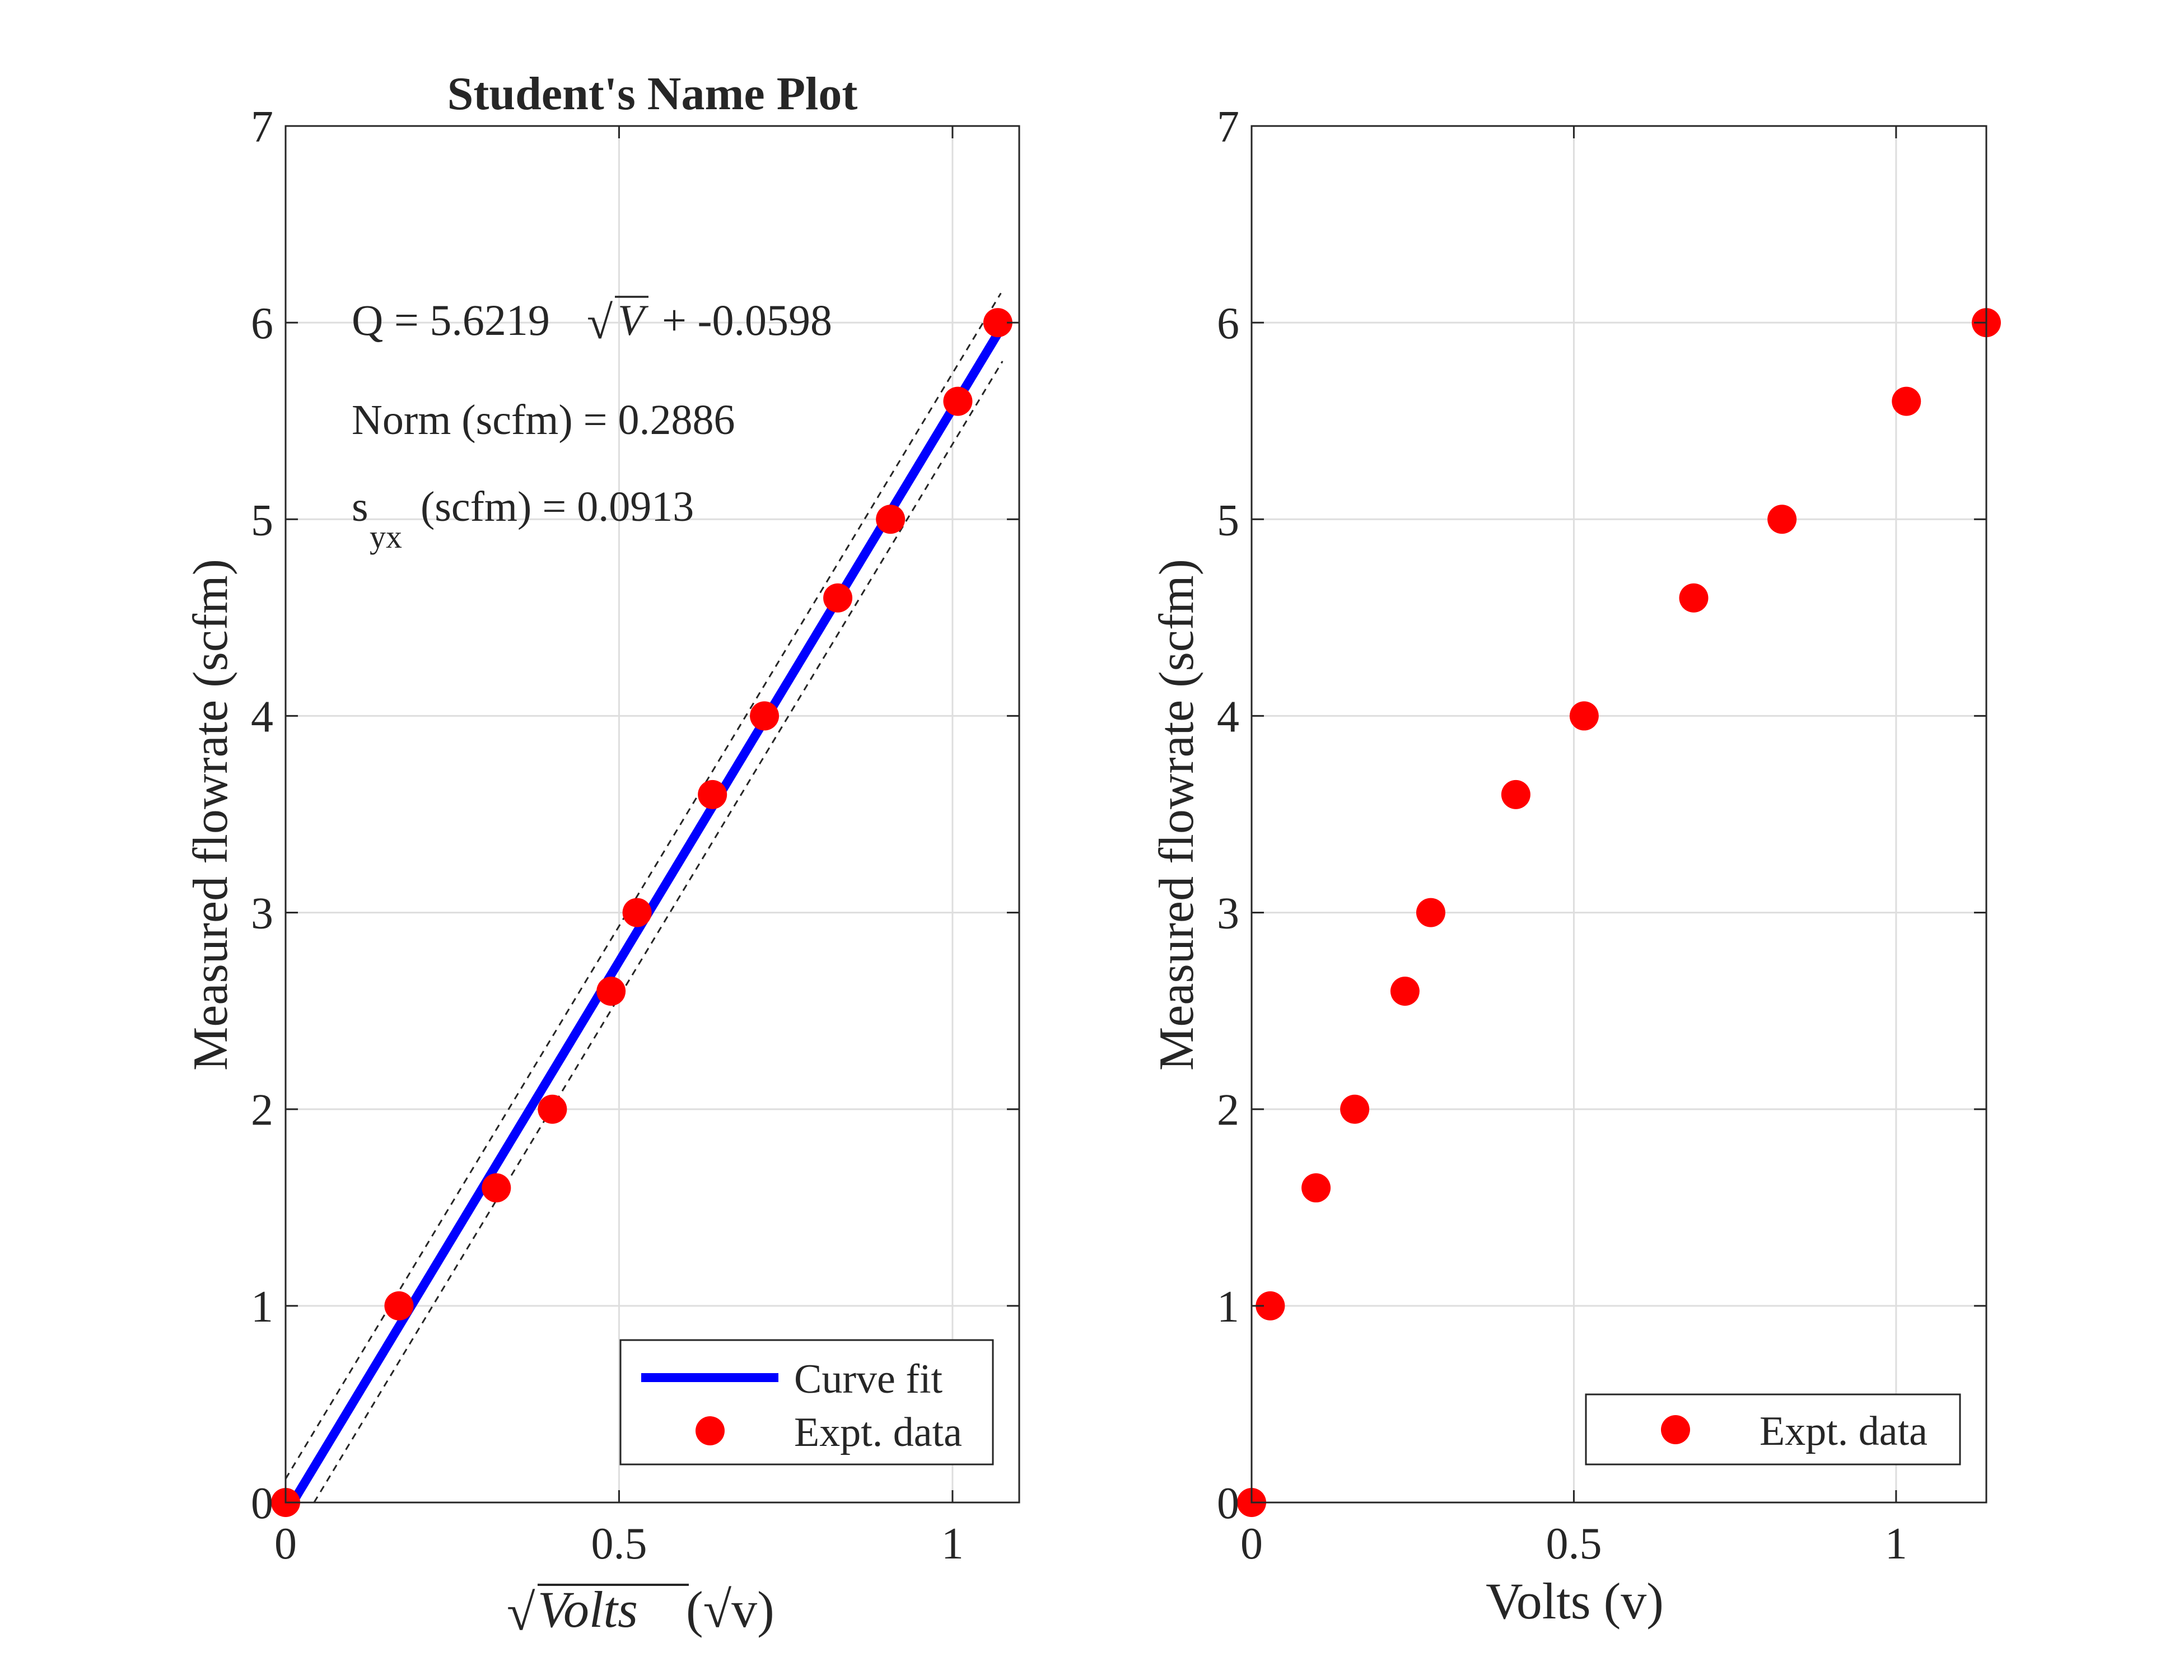 This screenshot has width=2184, height=1680. What do you see at coordinates (262, 324) in the screenshot?
I see `left-y-tick-label: 6` at bounding box center [262, 324].